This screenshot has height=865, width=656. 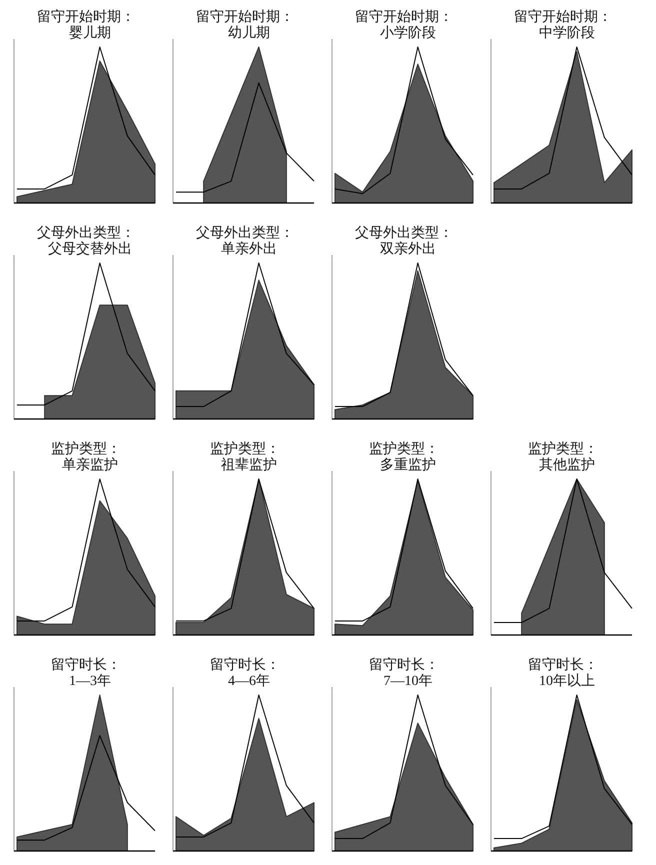 What do you see at coordinates (90, 33) in the screenshot?
I see `chart-subtitle: 婴儿期` at bounding box center [90, 33].